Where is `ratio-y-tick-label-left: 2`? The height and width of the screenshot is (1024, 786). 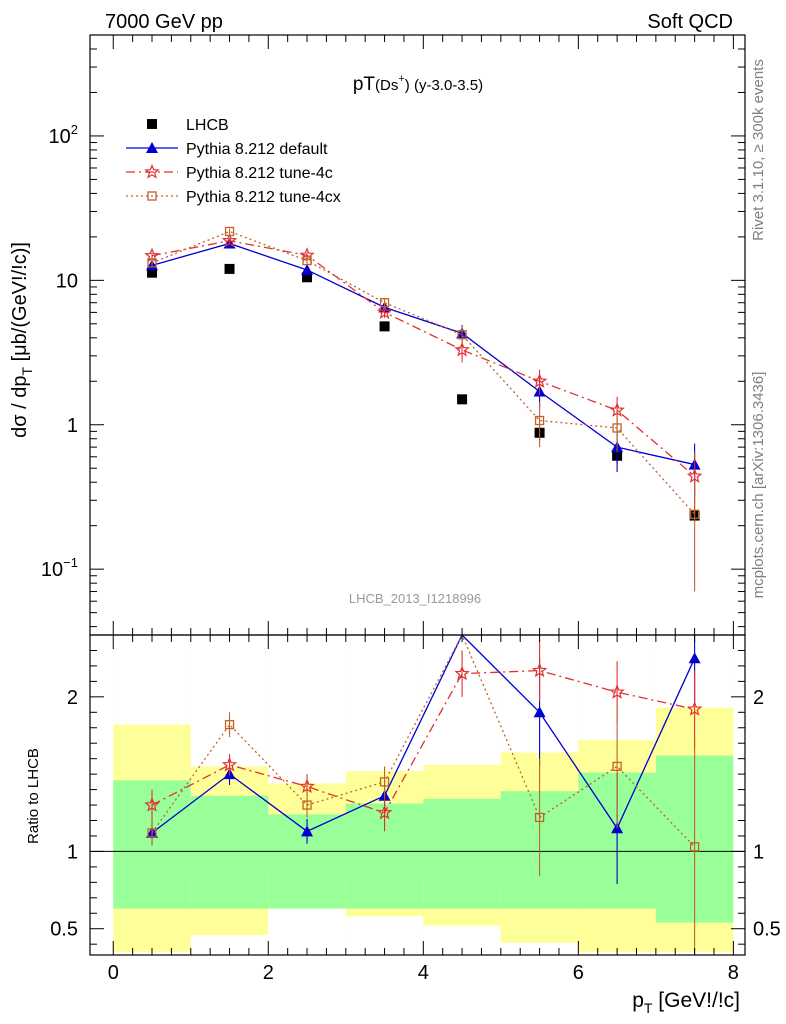 ratio-y-tick-label-left: 2 is located at coordinates (72, 698).